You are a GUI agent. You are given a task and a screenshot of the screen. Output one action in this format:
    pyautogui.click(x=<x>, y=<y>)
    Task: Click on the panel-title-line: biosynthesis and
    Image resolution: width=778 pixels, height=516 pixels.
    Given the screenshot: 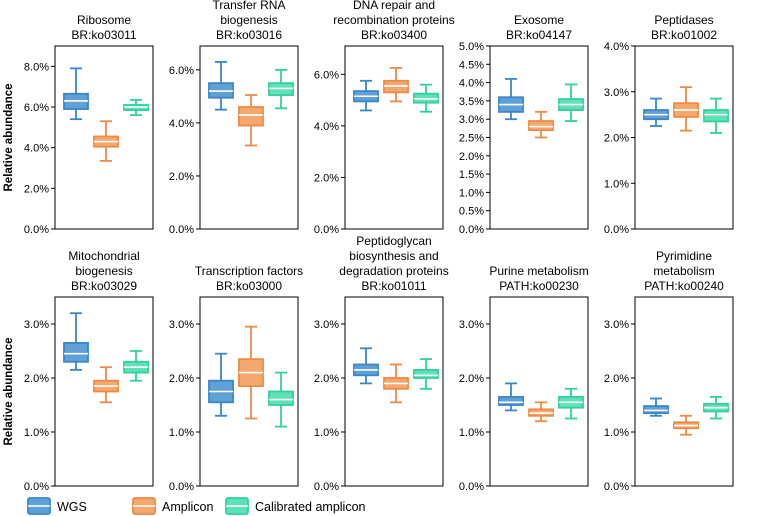 What is the action you would take?
    pyautogui.click(x=393, y=256)
    